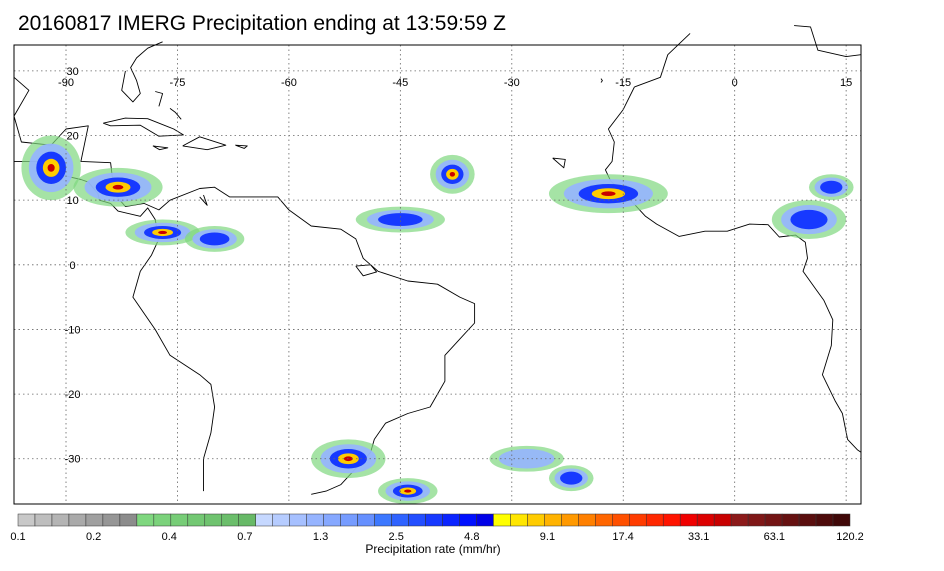 This screenshot has height=571, width=944. Describe the element at coordinates (400, 83) in the screenshot. I see `lon-tick-label: -45` at that location.